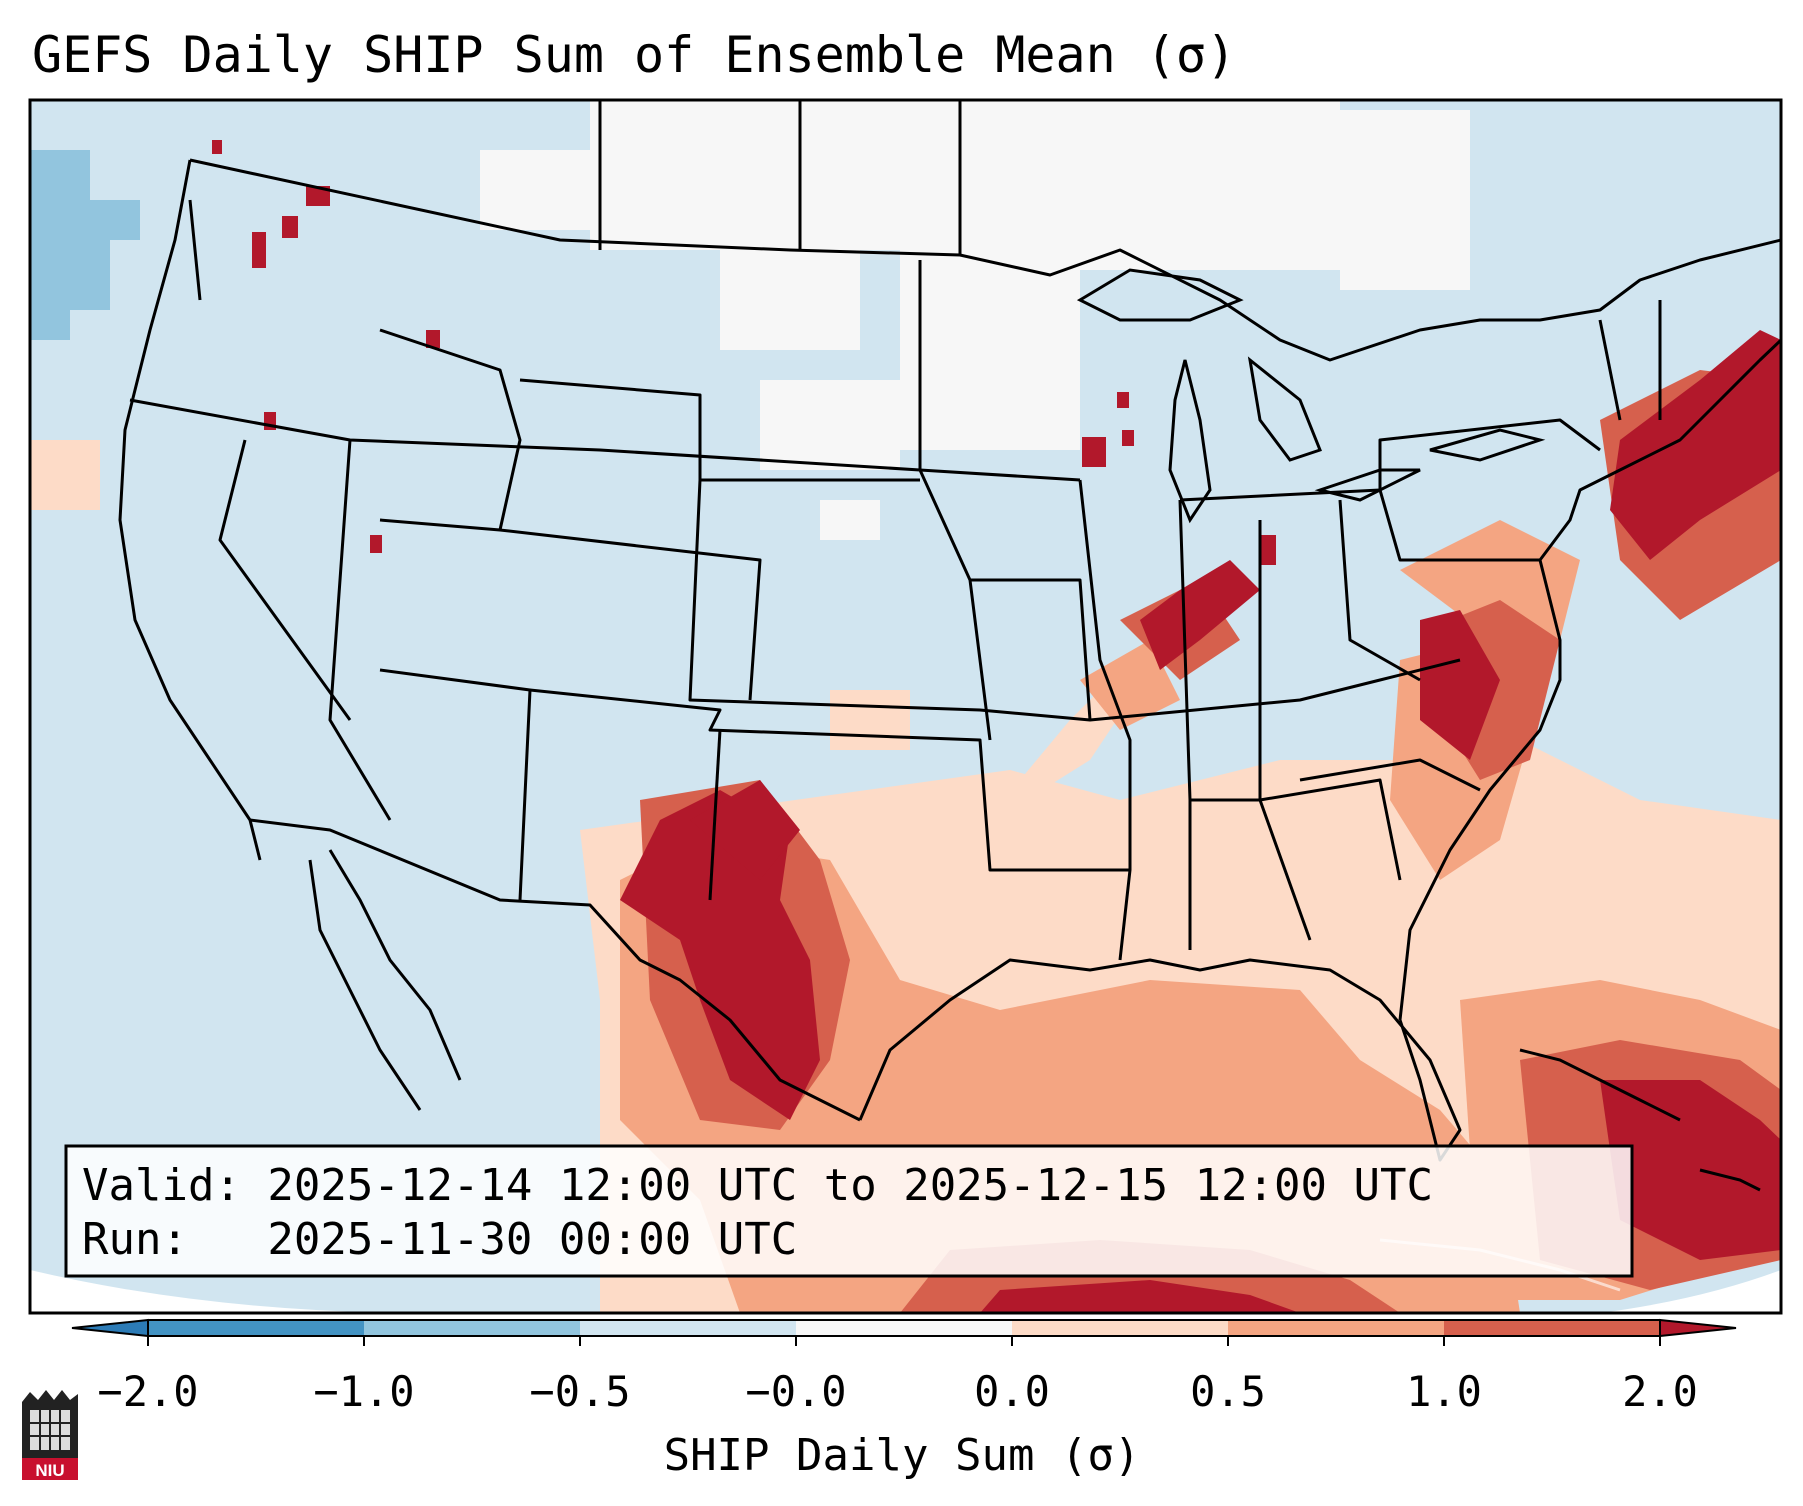 This screenshot has width=1803, height=1506. What do you see at coordinates (902, 1455) in the screenshot?
I see `colorbar-label: SHIP Daily Sum (σ)` at bounding box center [902, 1455].